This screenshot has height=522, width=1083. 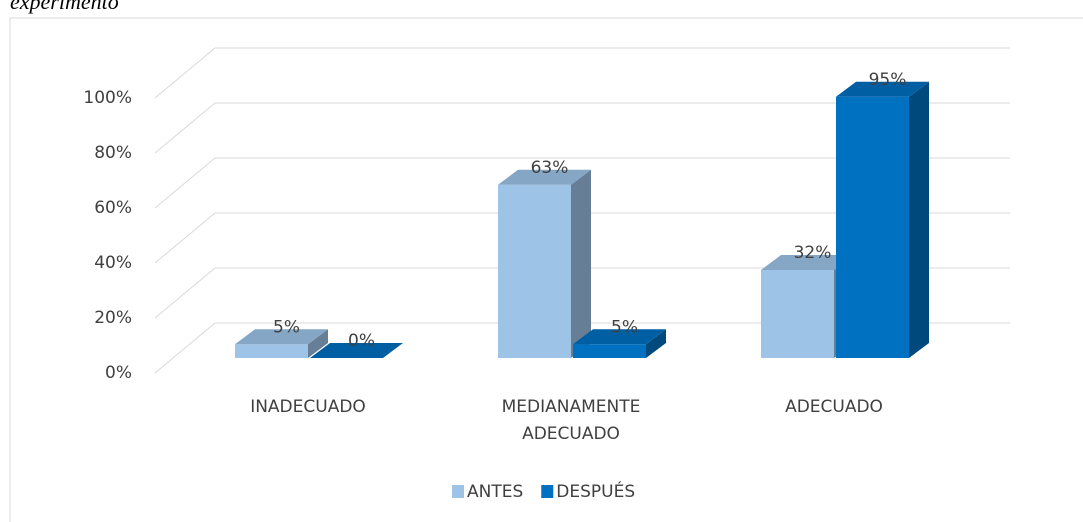 I want to click on legend-label: ANTES, so click(x=495, y=492).